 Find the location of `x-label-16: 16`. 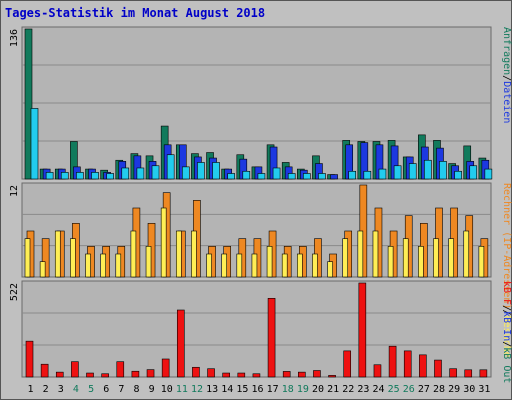

x-label-16: 16 is located at coordinates (257, 389).